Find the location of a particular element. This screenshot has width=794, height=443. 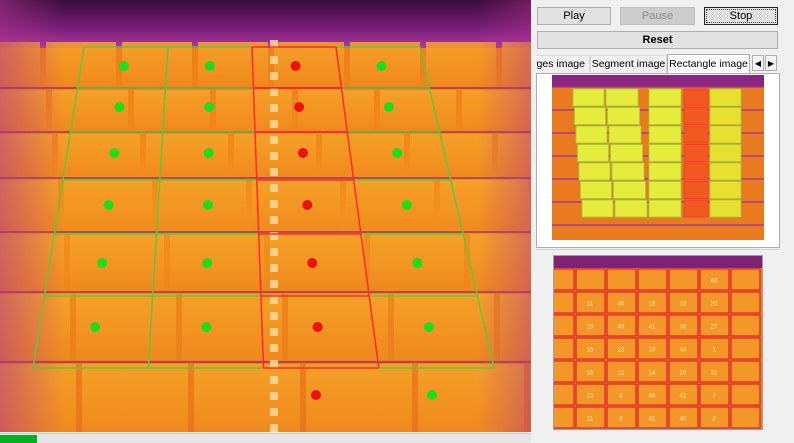

rectangle-image is located at coordinates (658, 157).